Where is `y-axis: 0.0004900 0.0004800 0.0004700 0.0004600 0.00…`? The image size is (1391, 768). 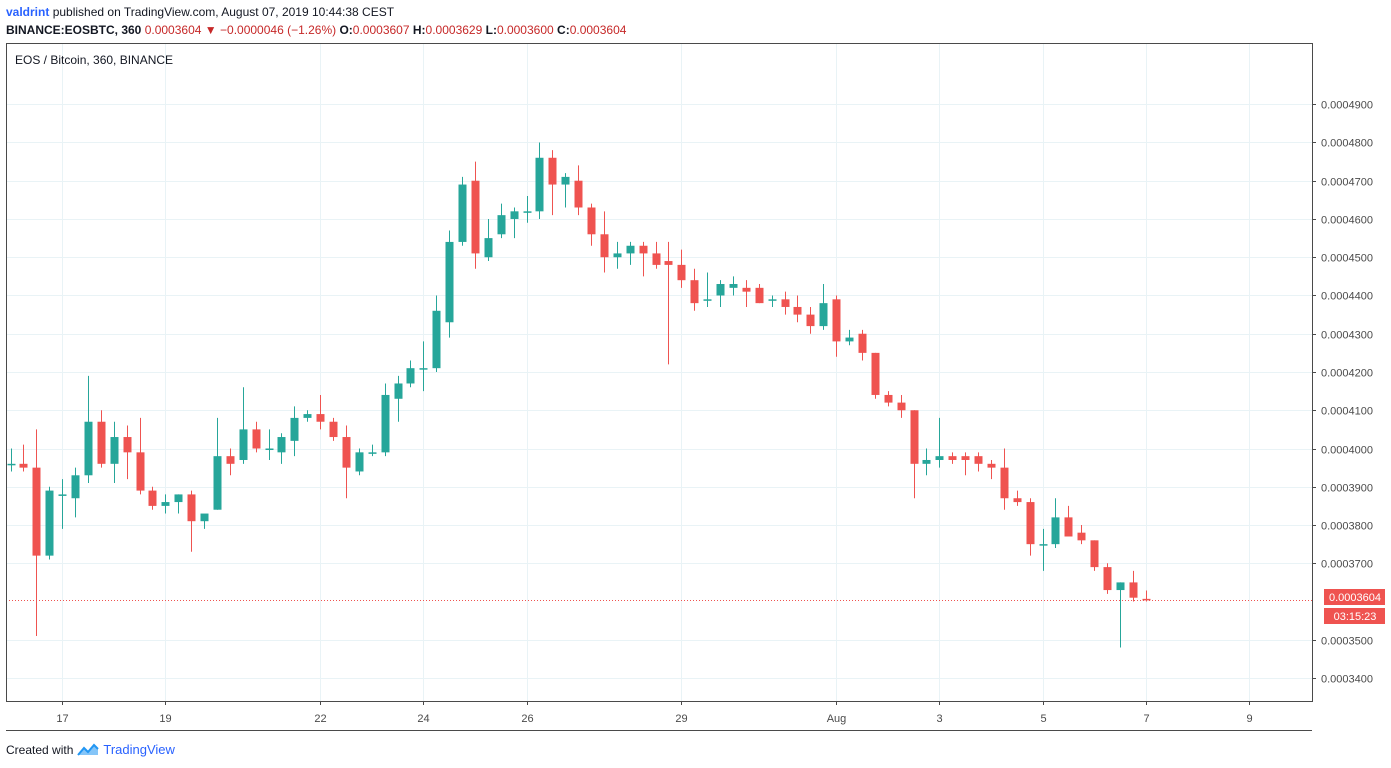
y-axis: 0.0004900 0.0004800 0.0004700 0.0004600 0.00… is located at coordinates (1342, 393).